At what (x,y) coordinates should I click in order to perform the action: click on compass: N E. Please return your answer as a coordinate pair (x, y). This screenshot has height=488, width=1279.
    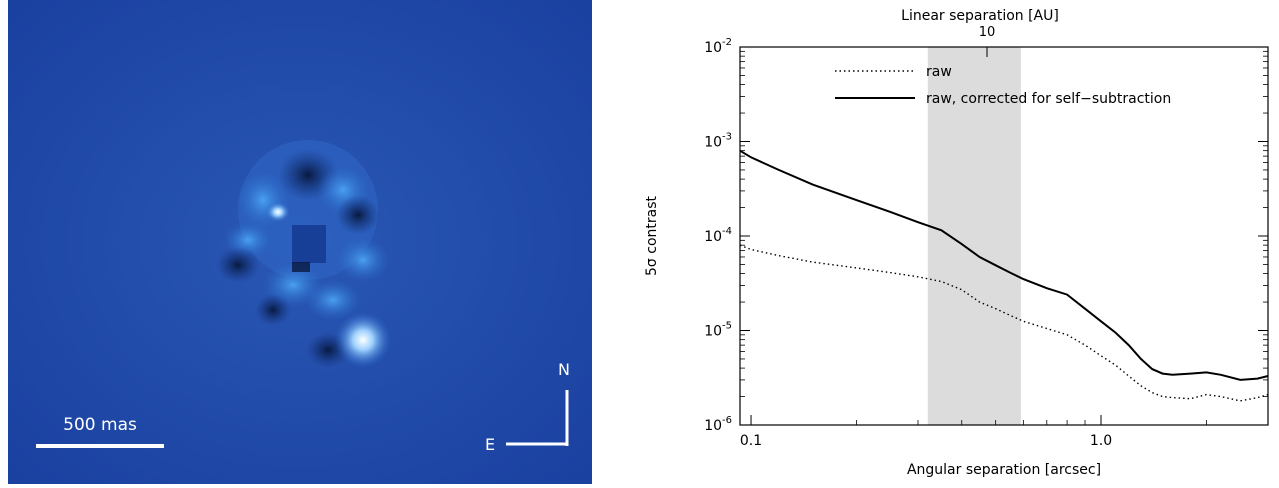
    Looking at the image, I should click on (527, 407).